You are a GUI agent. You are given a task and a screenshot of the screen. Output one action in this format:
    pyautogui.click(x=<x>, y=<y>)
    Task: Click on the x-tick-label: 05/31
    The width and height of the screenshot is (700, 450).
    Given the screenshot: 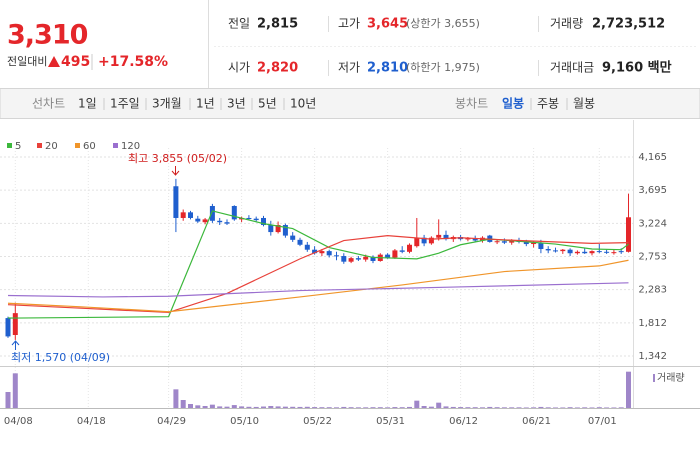 What is the action you would take?
    pyautogui.click(x=390, y=421)
    